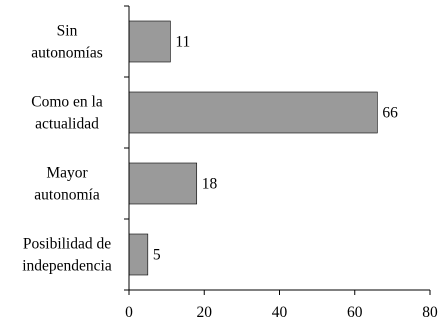  I want to click on x-tick-label-3: 60, so click(355, 312).